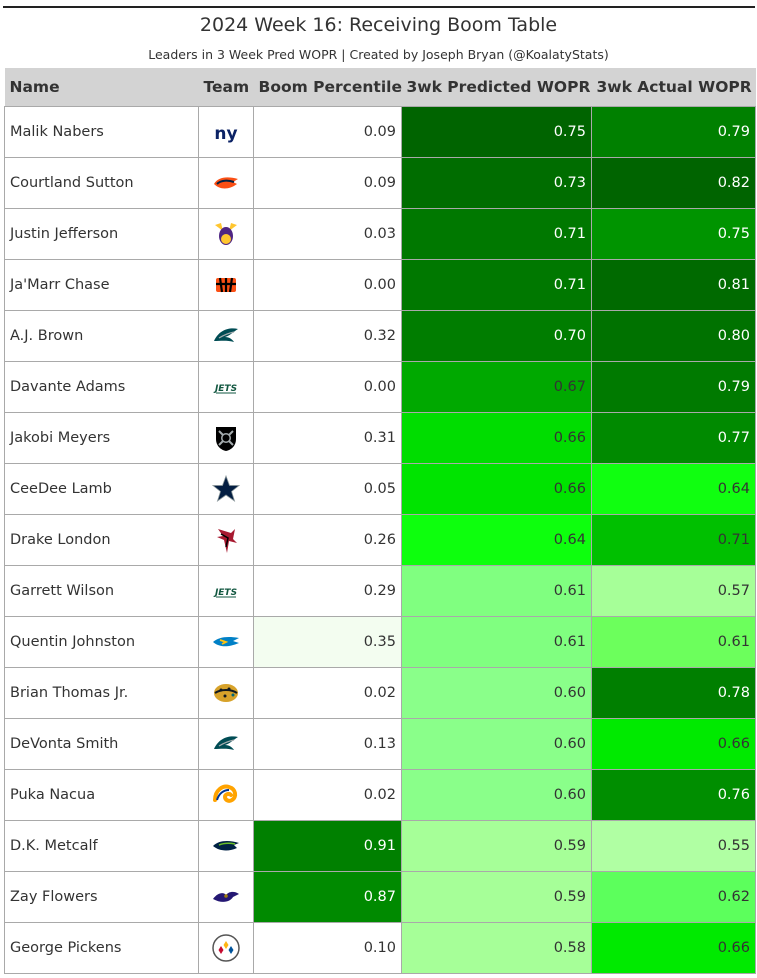  Describe the element at coordinates (101, 183) in the screenshot. I see `player-name: Courtland Sutton` at that location.